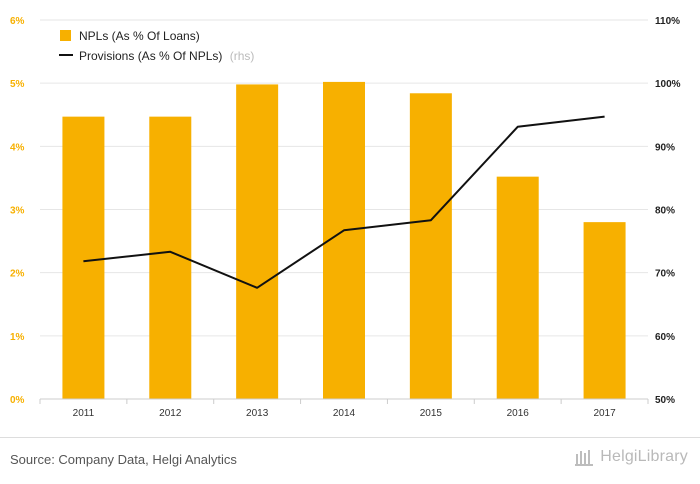 The height and width of the screenshot is (484, 700). Describe the element at coordinates (517, 287) in the screenshot. I see `bar-2016` at that location.